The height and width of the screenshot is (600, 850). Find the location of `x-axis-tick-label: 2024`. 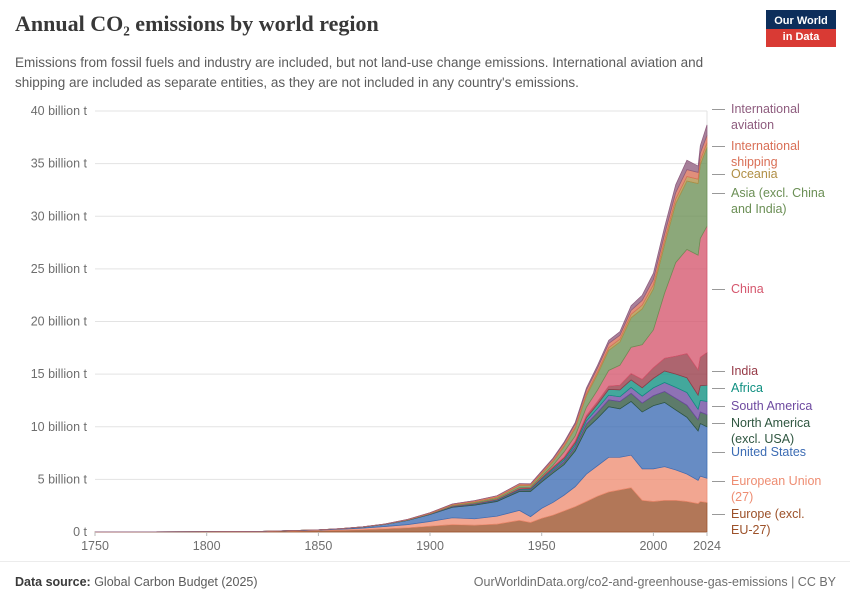

x-axis-tick-label: 2024 is located at coordinates (707, 546).